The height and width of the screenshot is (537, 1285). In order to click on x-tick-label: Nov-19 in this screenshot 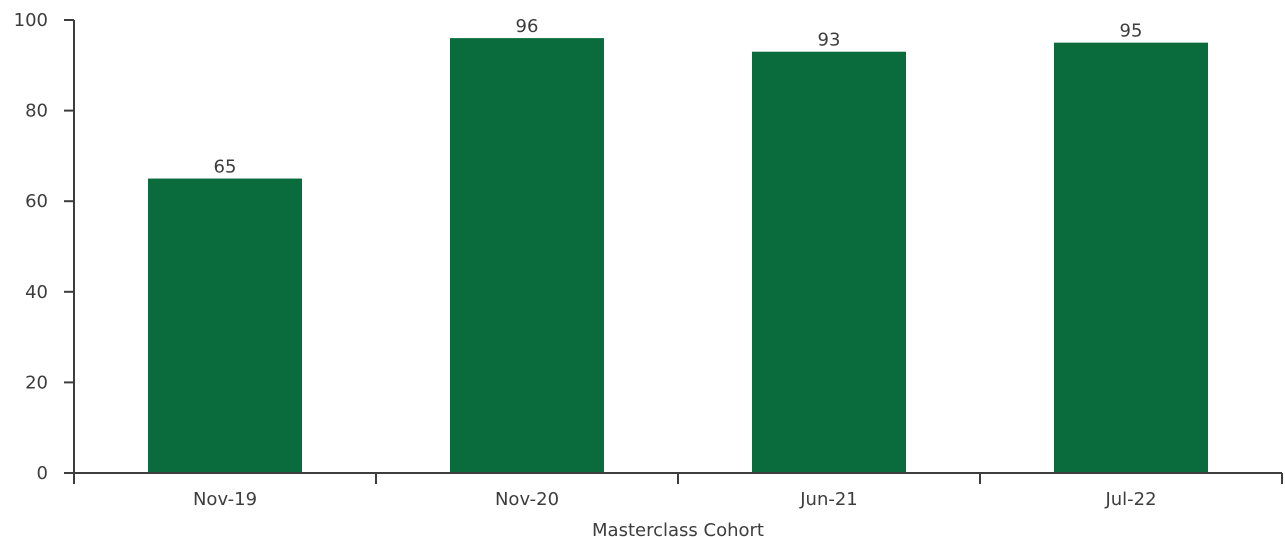, I will do `click(225, 499)`.